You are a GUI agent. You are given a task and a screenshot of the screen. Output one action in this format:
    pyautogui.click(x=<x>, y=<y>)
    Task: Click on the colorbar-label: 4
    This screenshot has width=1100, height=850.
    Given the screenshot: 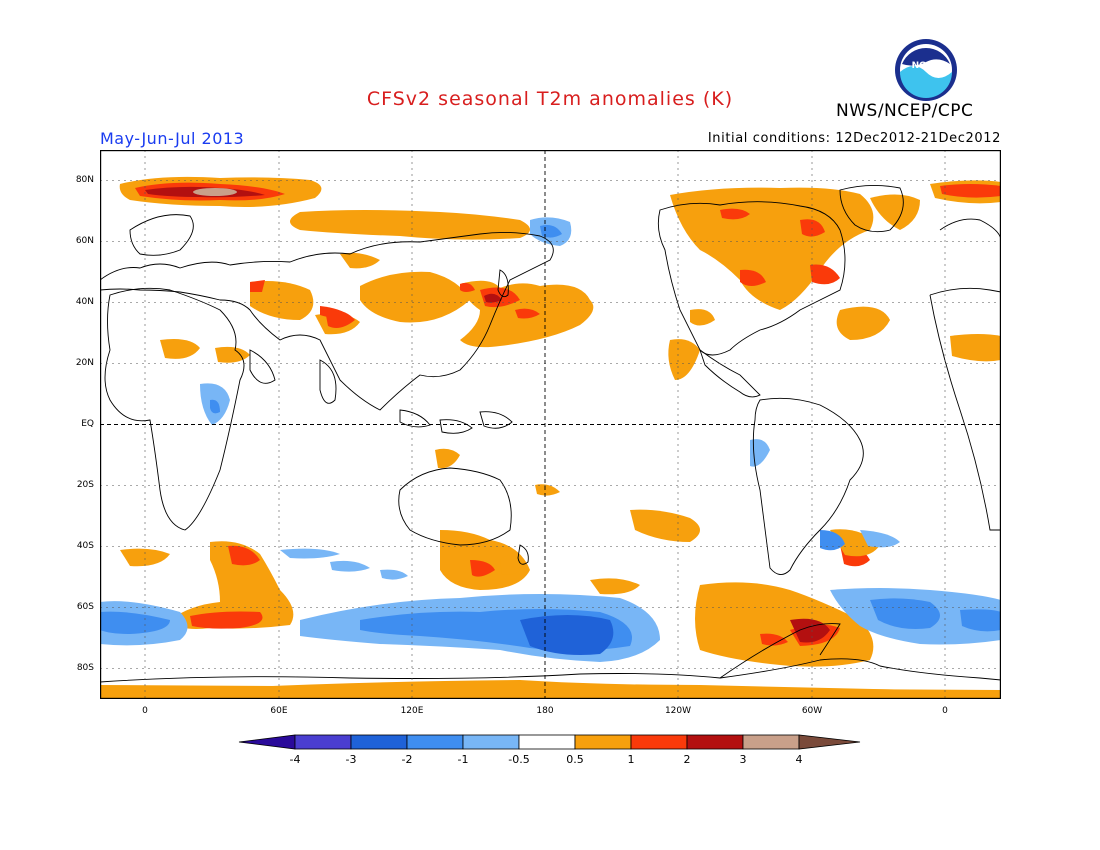 What is the action you would take?
    pyautogui.click(x=799, y=759)
    